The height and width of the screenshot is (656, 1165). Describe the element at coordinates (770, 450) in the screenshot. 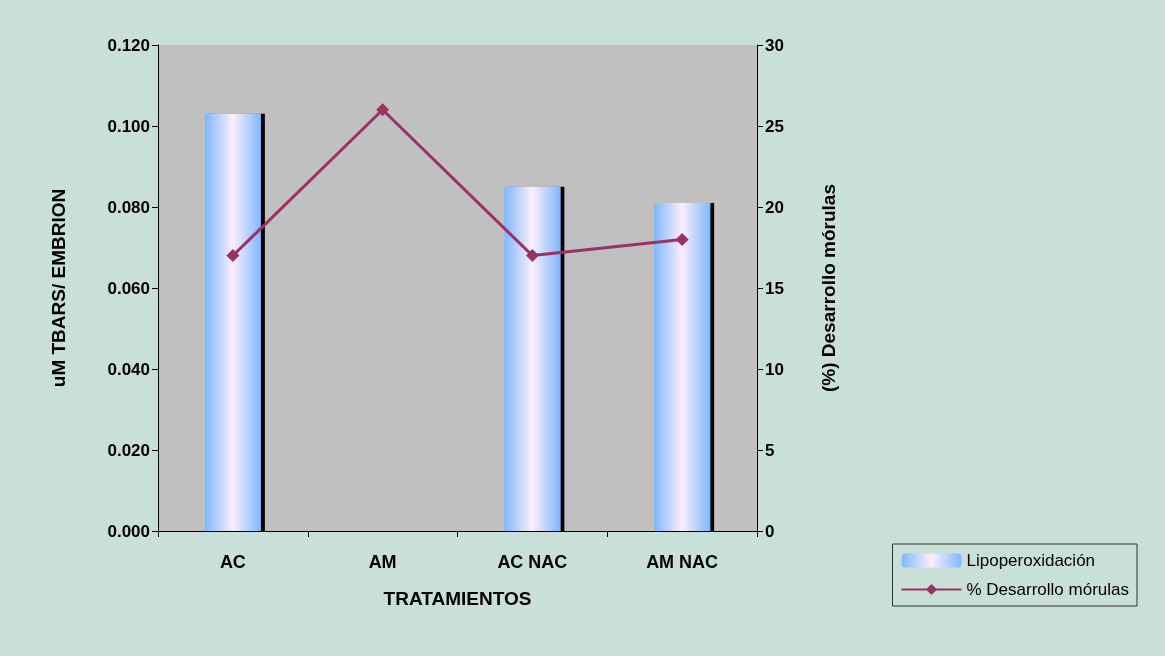

I see `y2-tick-label: 5` at that location.